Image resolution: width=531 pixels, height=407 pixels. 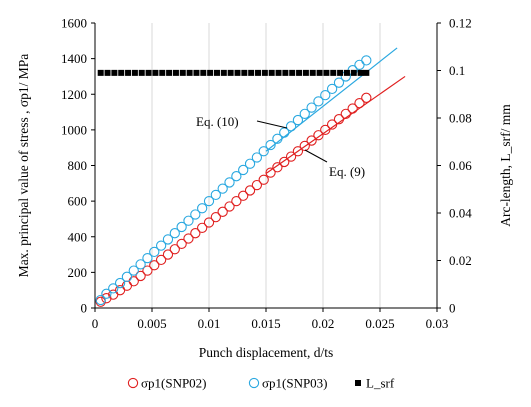 I want to click on legend-label: L_srf, so click(x=380, y=383).